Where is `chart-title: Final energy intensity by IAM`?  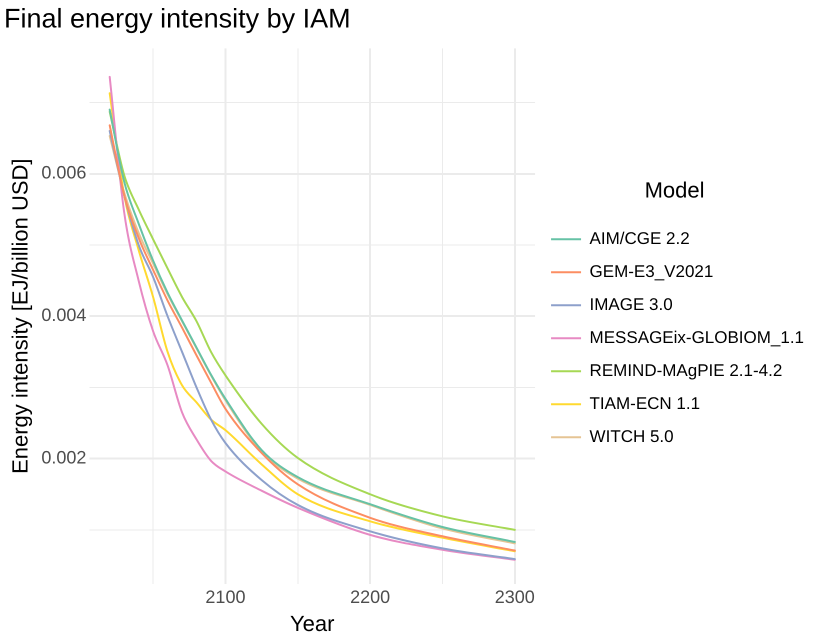
chart-title: Final energy intensity by IAM is located at coordinates (177, 19).